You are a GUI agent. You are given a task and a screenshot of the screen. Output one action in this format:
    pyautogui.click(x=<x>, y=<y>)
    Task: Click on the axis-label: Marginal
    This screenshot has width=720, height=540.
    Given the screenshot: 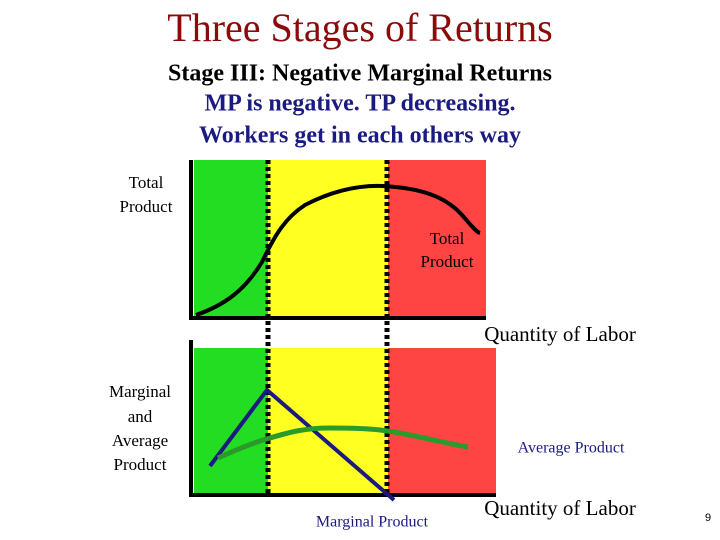 What is the action you would take?
    pyautogui.click(x=140, y=391)
    